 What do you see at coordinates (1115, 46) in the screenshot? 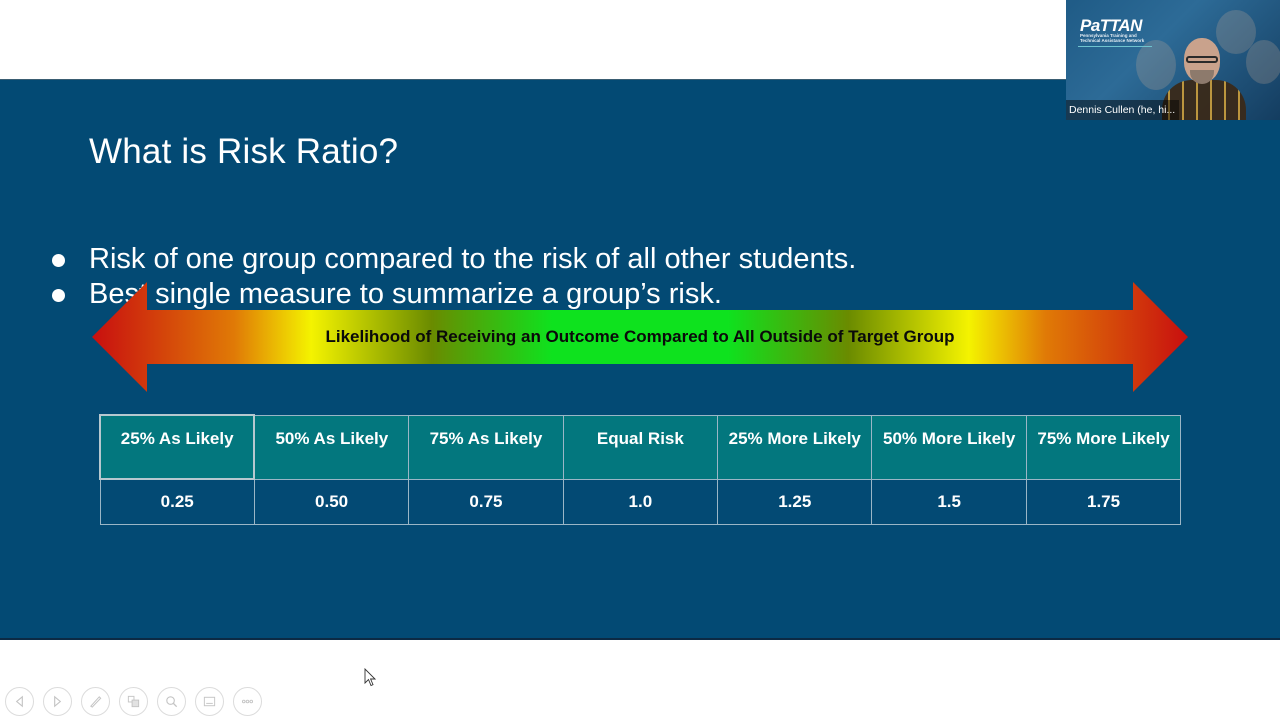
I see `logo-divider` at bounding box center [1115, 46].